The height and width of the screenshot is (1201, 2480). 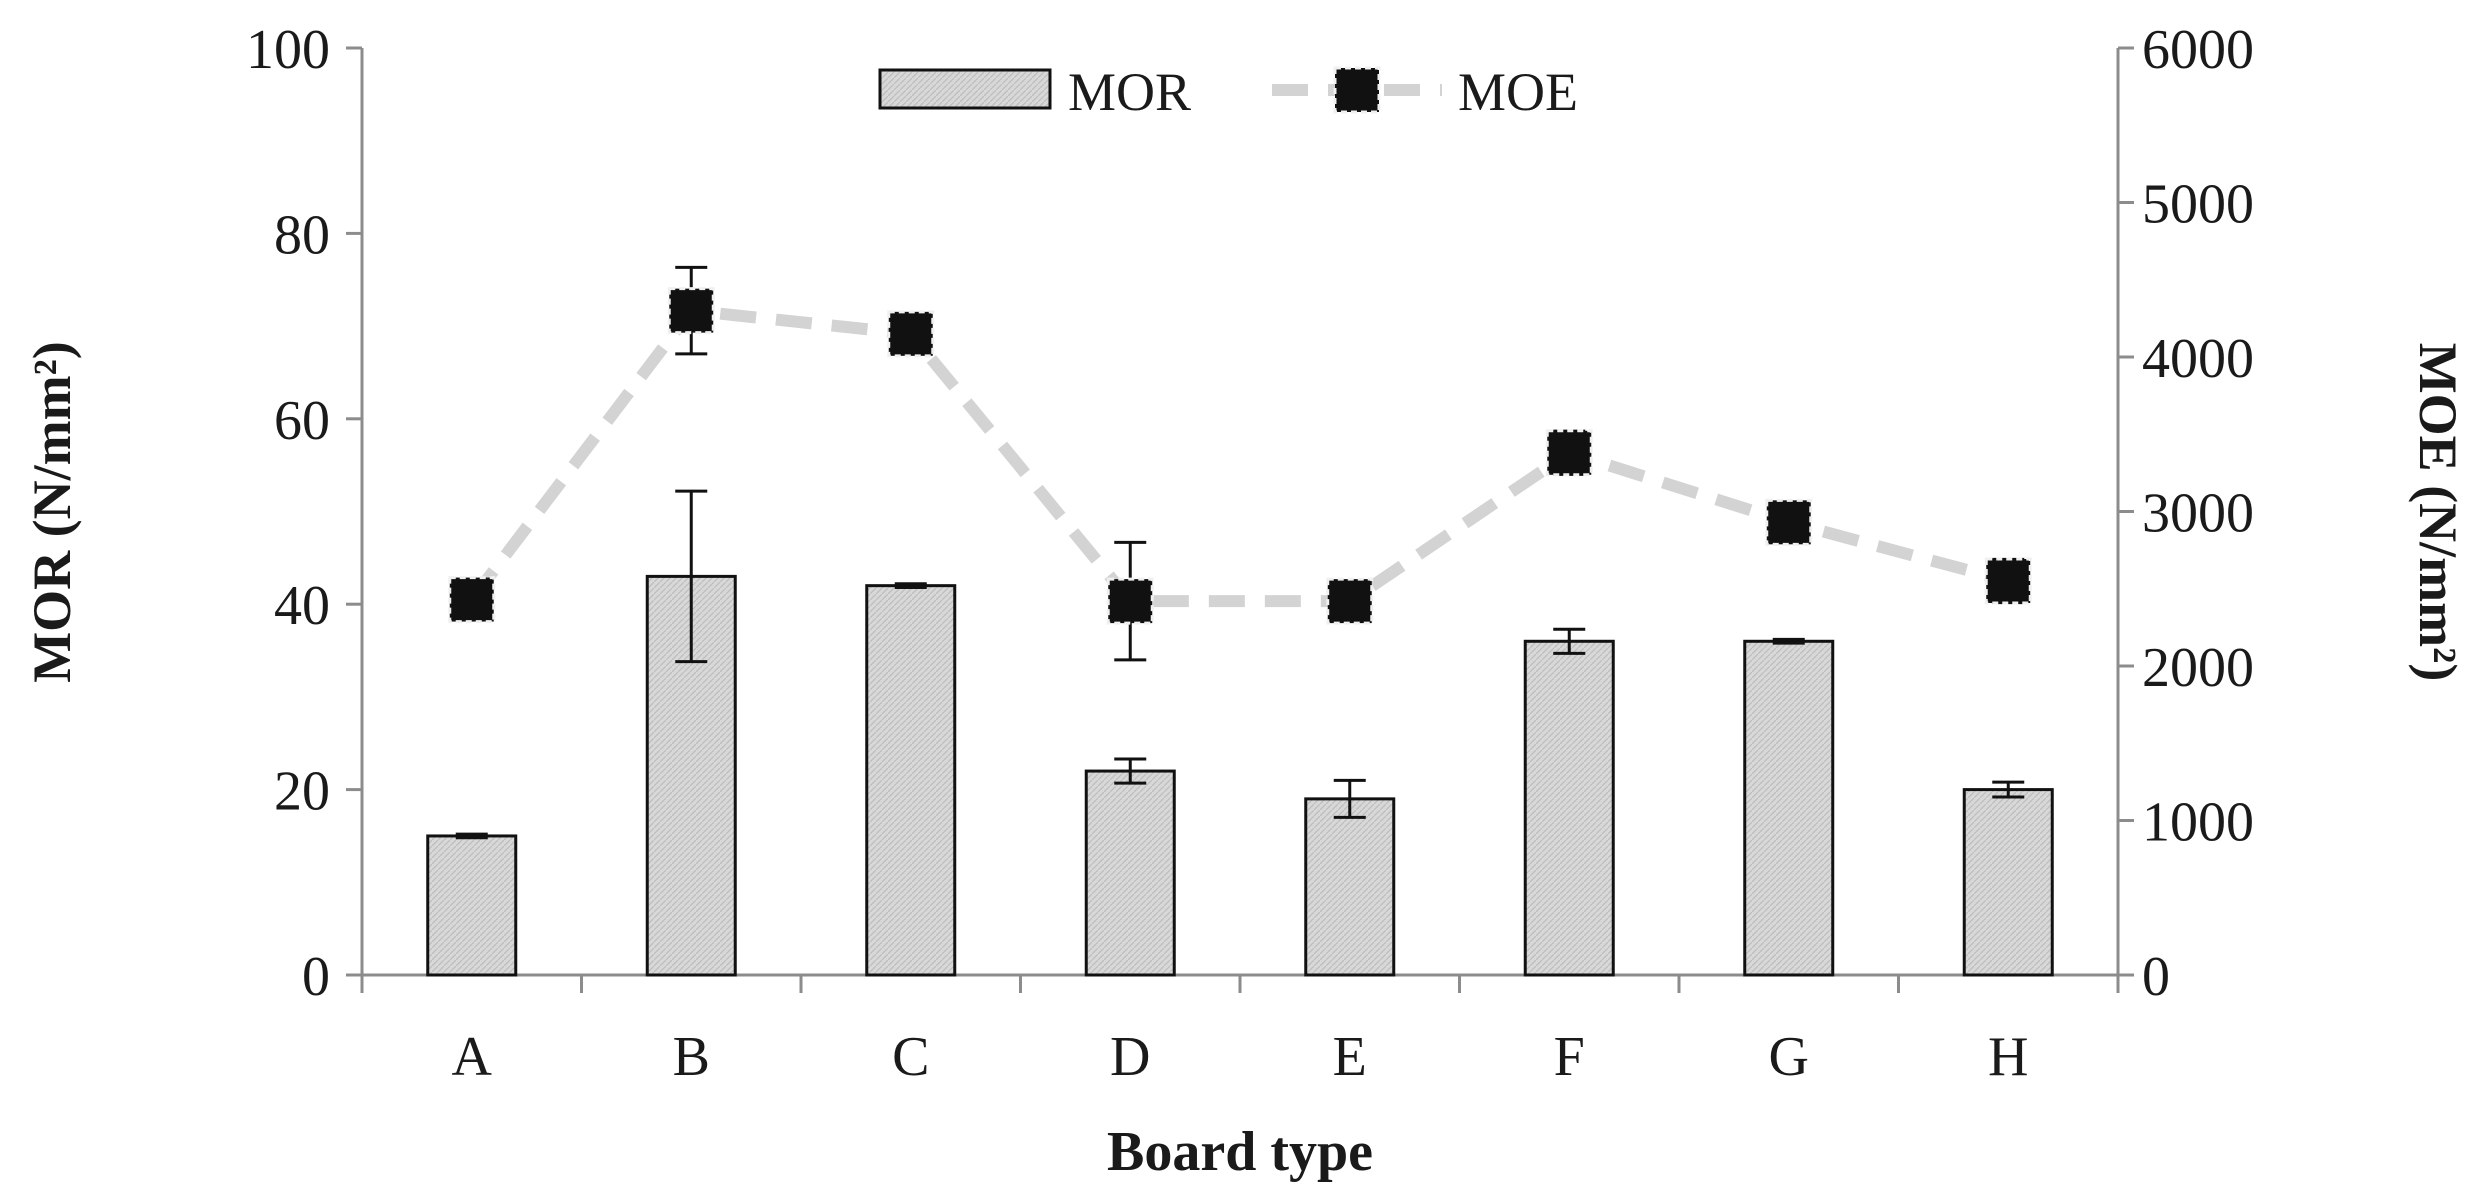 I want to click on x-category-label: G, so click(x=1789, y=1057).